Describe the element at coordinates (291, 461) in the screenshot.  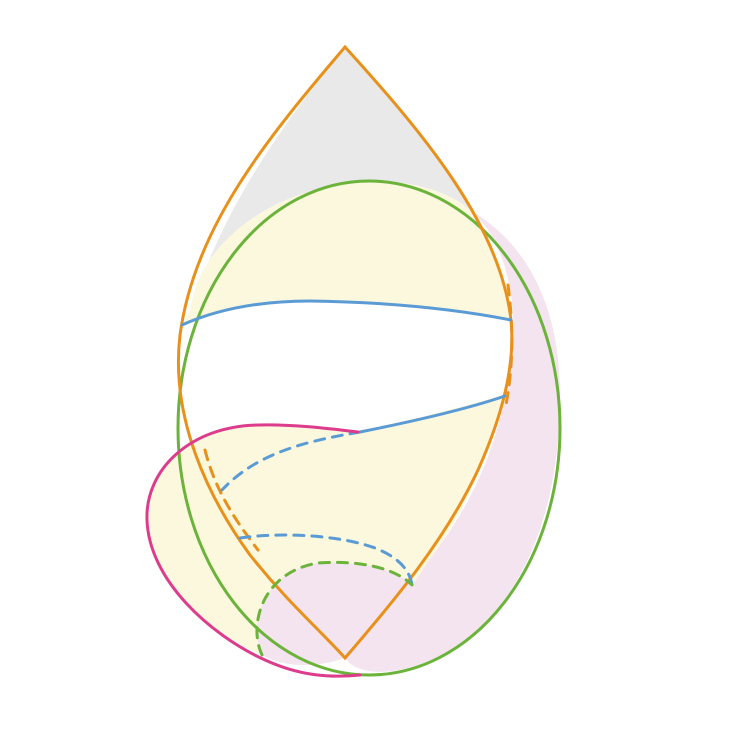
I see `blue-lower-arc-dashed` at that location.